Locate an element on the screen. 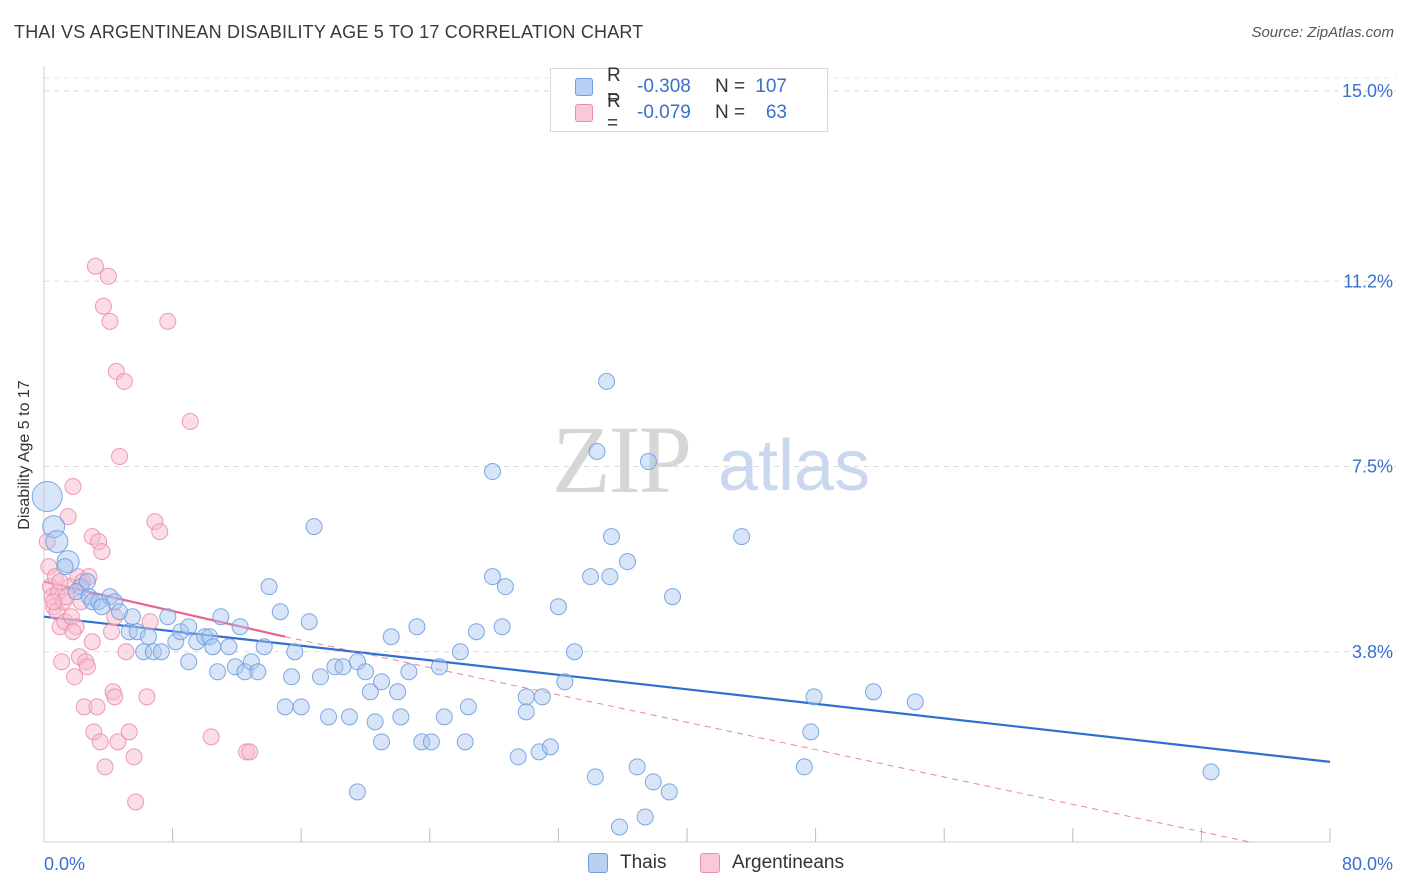 This screenshot has height=892, width=1406. correlation-legend: R = -0.308 N = 107 R = -0.079 N = 63 is located at coordinates (689, 99).